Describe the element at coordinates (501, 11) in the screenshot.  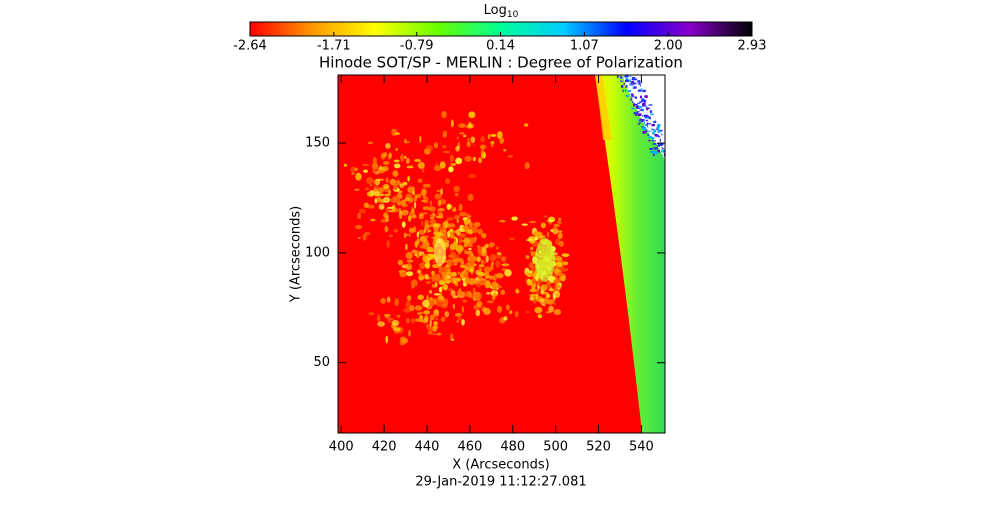
I see `colorbar-label: Log10` at that location.